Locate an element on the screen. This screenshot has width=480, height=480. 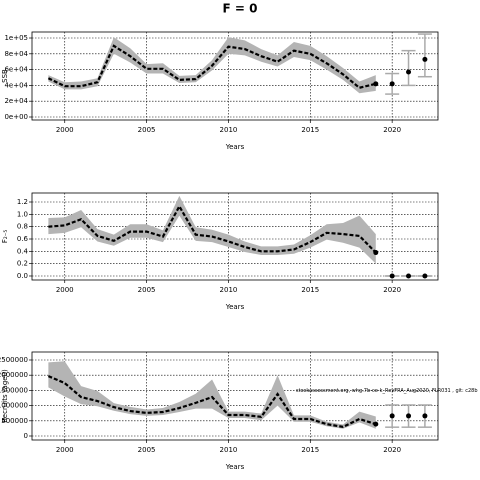
y-tick-label: 1500000 is located at coordinates (14, 390).